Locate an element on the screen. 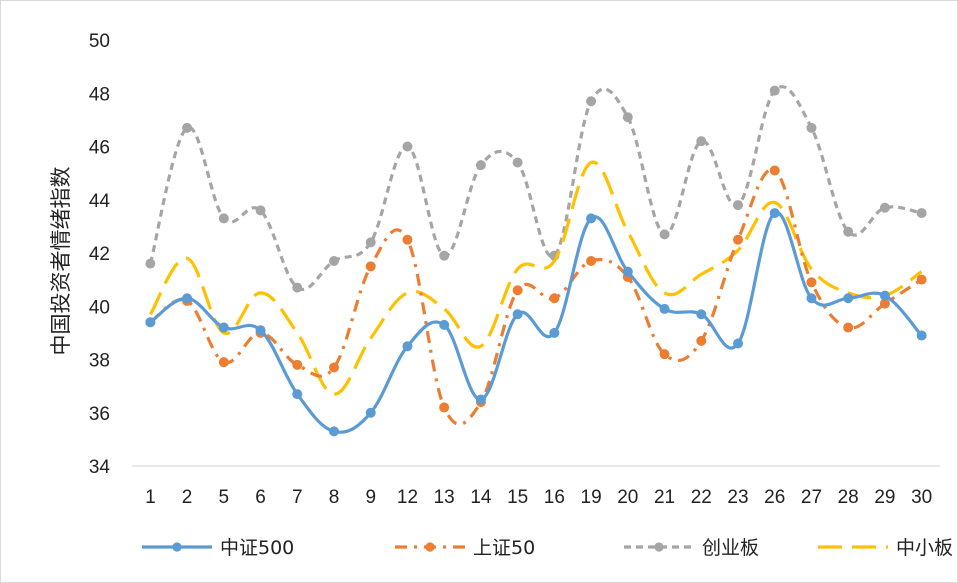 The width and height of the screenshot is (958, 583). x-tick-label: 12 is located at coordinates (407, 497).